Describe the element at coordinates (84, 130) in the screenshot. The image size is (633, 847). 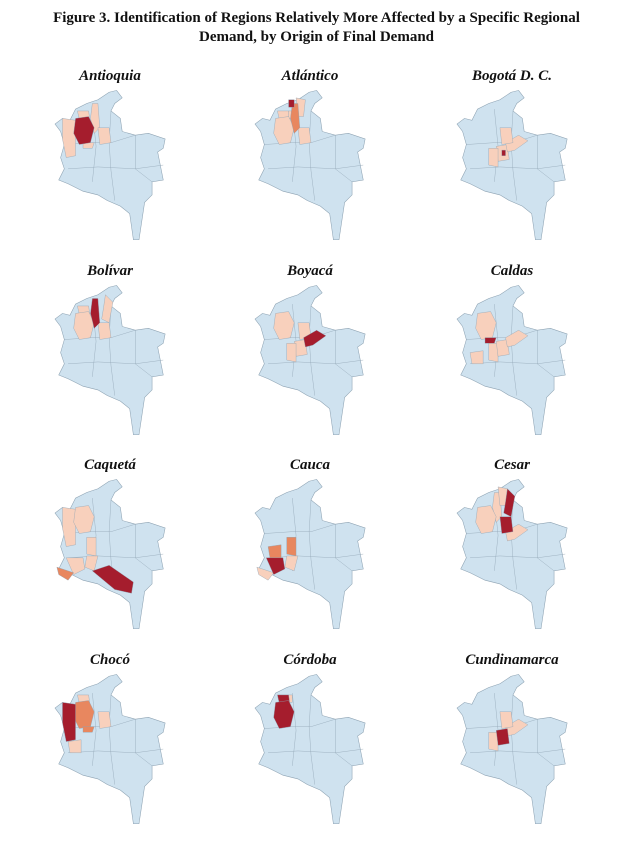
I see `region-antioquia-high` at that location.